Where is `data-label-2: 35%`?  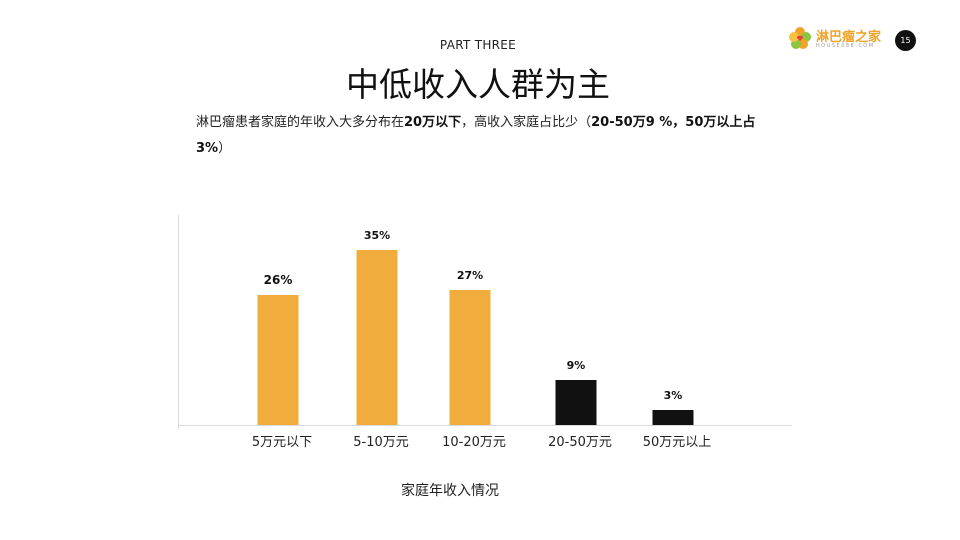 data-label-2: 35% is located at coordinates (377, 235).